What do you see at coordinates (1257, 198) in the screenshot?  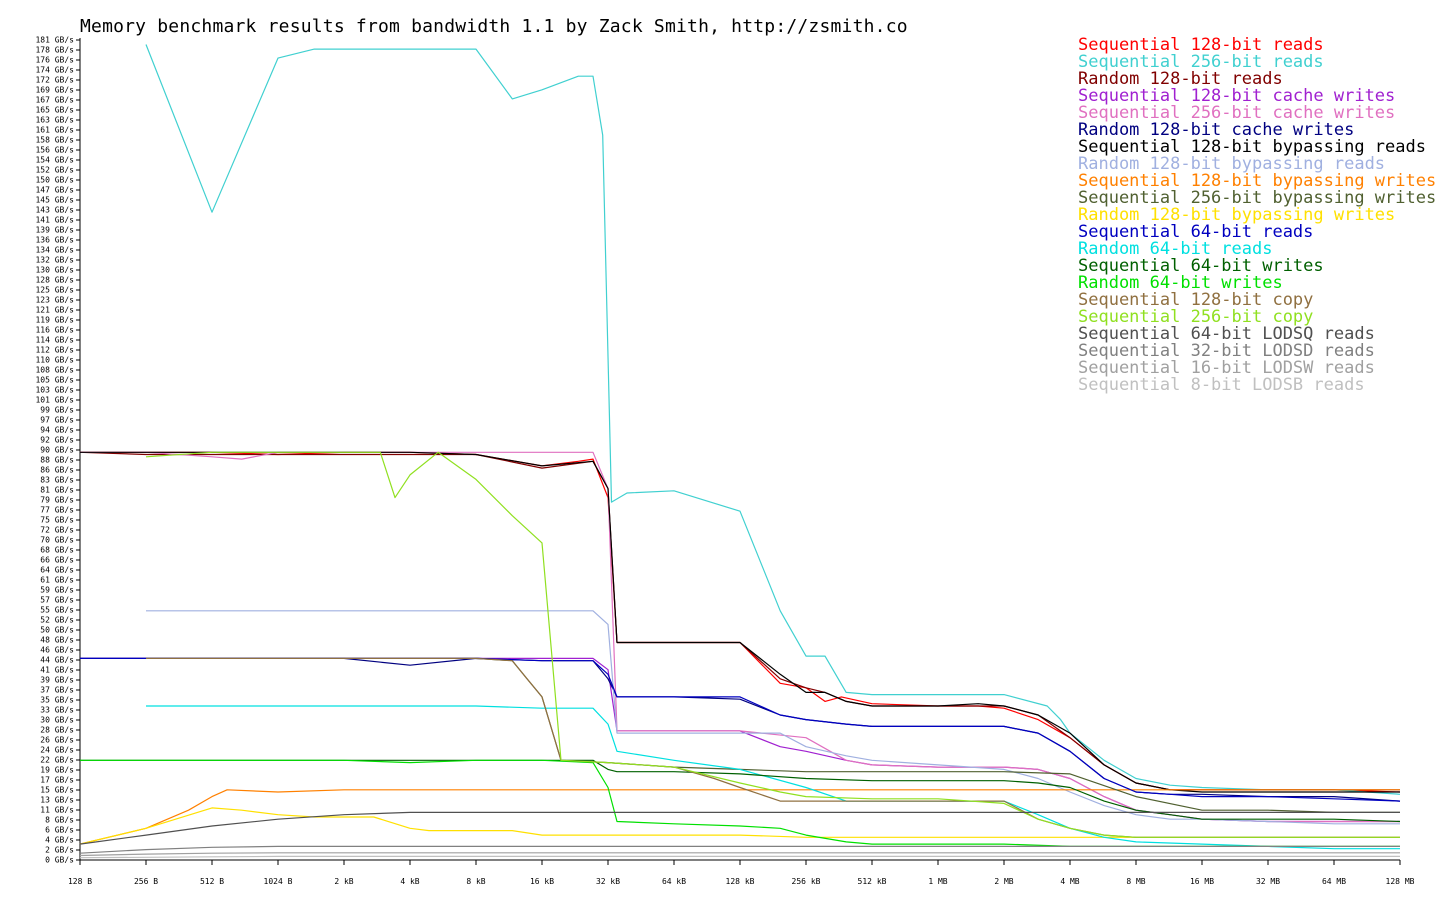 I see `legend-item: Sequential 256-bit bypassing writes` at bounding box center [1257, 198].